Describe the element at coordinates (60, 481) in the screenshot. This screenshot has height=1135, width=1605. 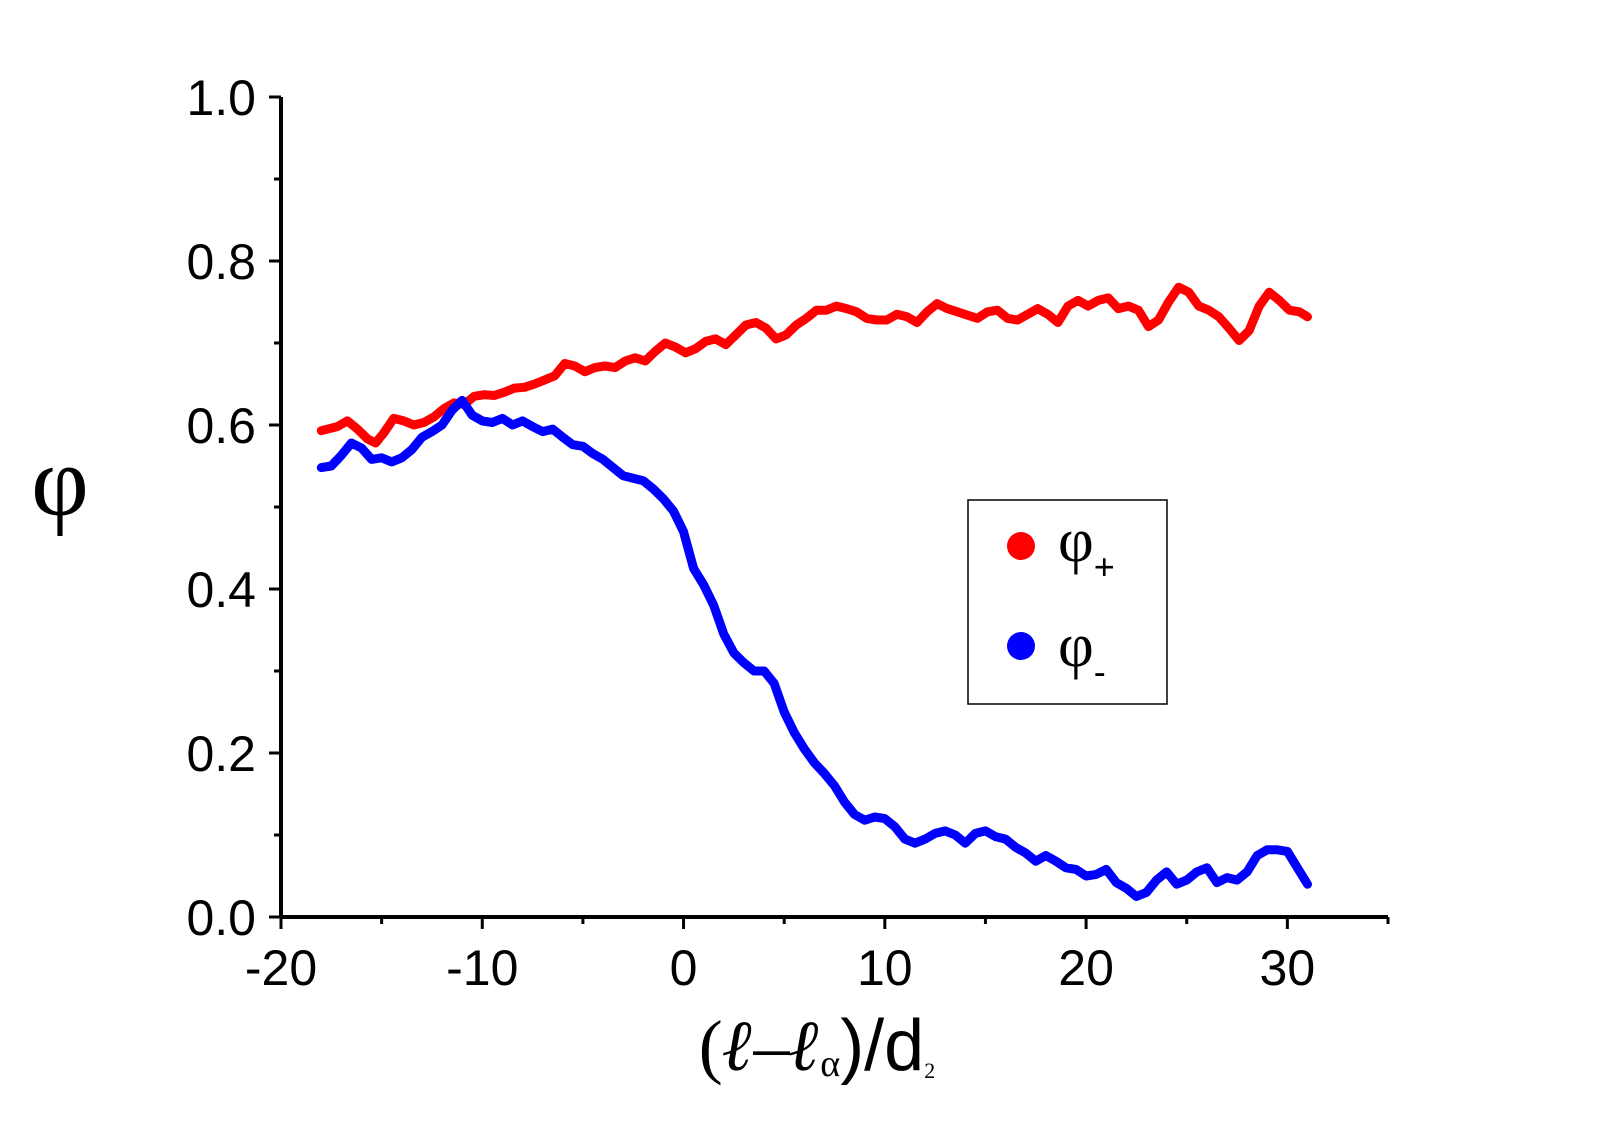
I see `y-axis-title: φ` at that location.